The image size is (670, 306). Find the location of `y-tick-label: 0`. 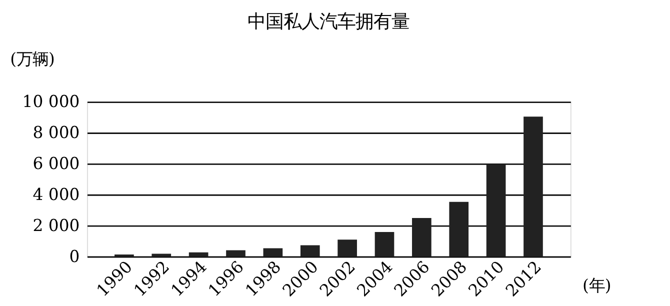

y-tick-label: 0 is located at coordinates (74, 256).